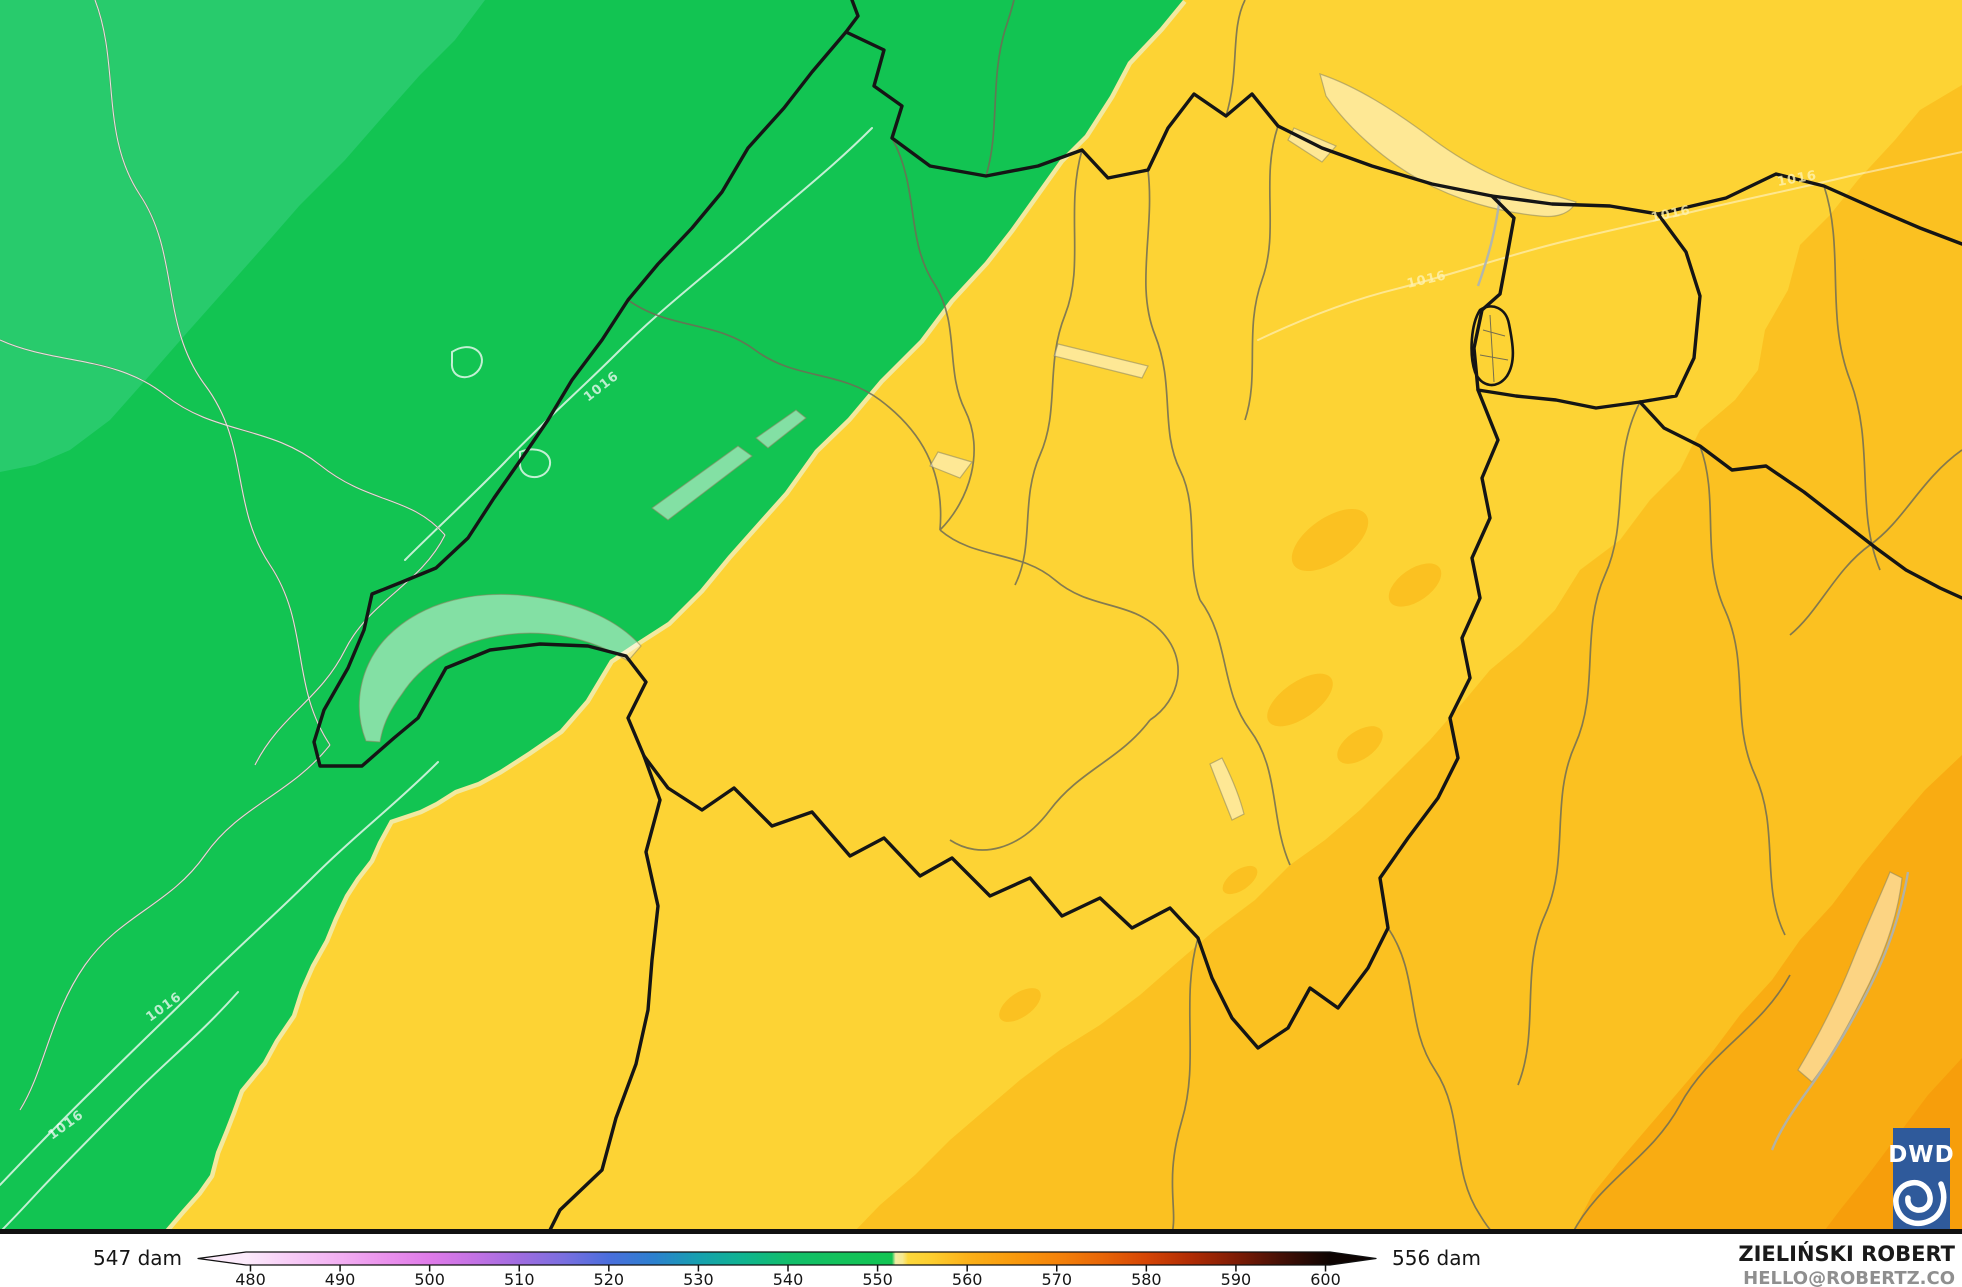 This screenshot has height=1287, width=1962. I want to click on credit-name: ZIELIŃSKI ROBERT, so click(1846, 1253).